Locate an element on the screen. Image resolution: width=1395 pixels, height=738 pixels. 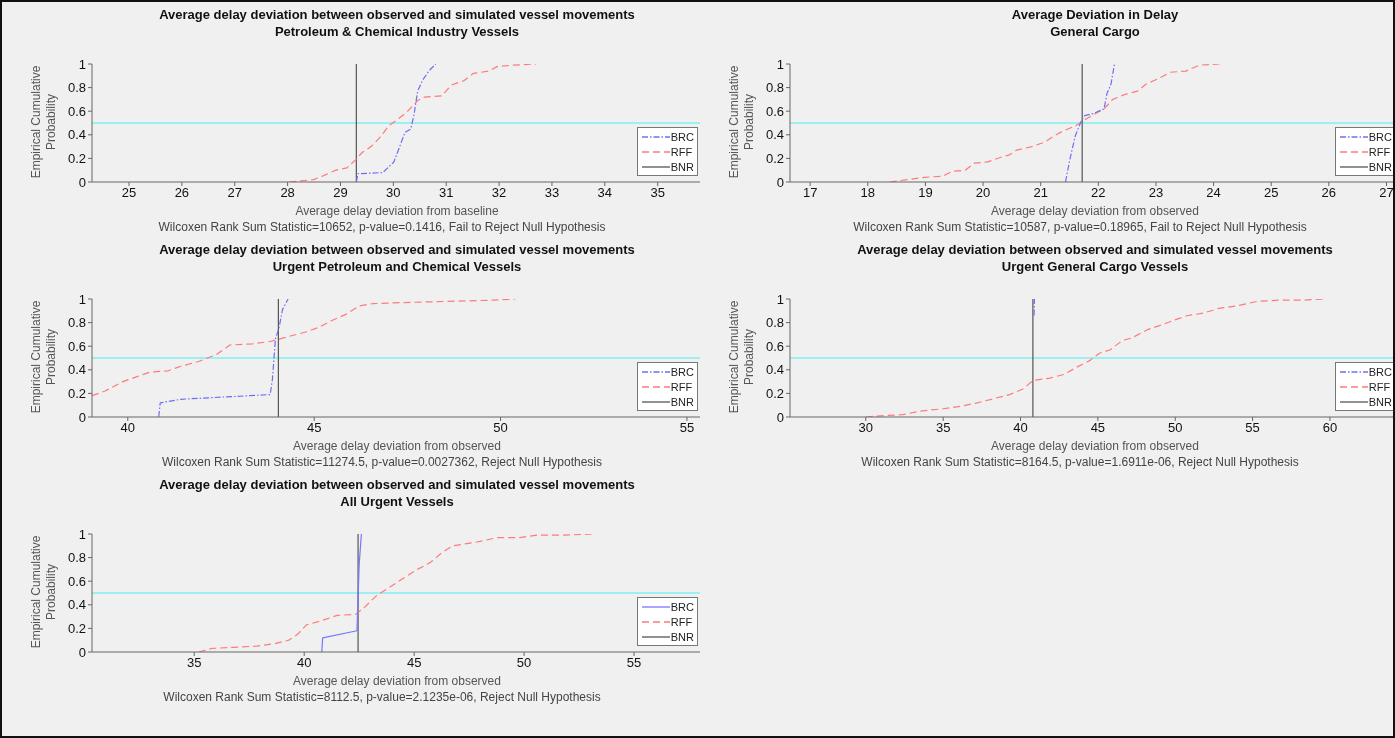
x-tick-label: 32 is located at coordinates (499, 193).